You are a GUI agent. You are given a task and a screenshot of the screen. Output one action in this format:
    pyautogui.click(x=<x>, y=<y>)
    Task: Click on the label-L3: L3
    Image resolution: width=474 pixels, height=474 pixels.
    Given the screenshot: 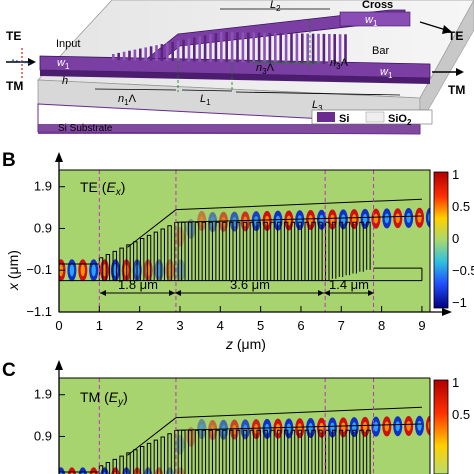 What is the action you would take?
    pyautogui.click(x=317, y=106)
    